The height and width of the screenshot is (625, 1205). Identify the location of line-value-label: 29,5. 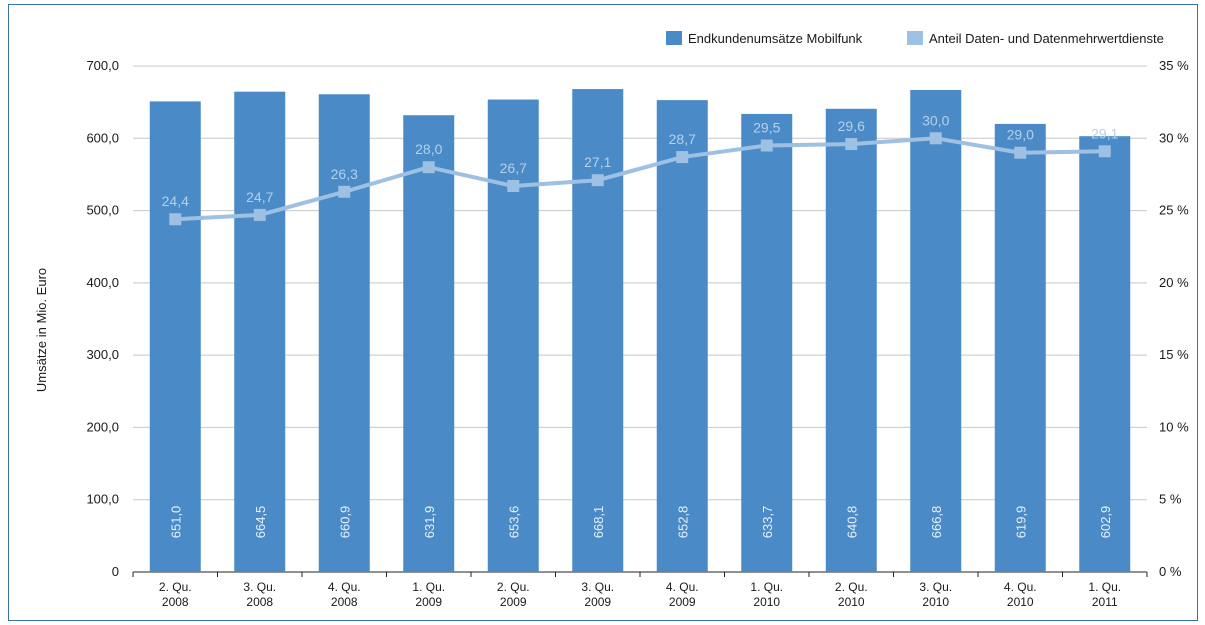
(766, 128).